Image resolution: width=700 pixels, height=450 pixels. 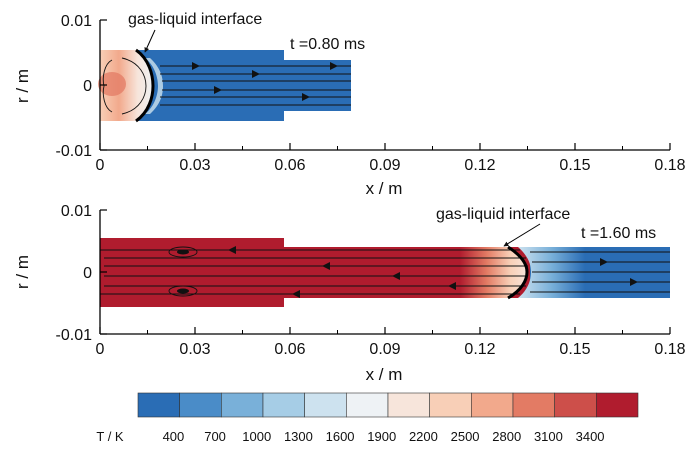 What do you see at coordinates (669, 349) in the screenshot?
I see `x-tick-label-bottom: 0.18` at bounding box center [669, 349].